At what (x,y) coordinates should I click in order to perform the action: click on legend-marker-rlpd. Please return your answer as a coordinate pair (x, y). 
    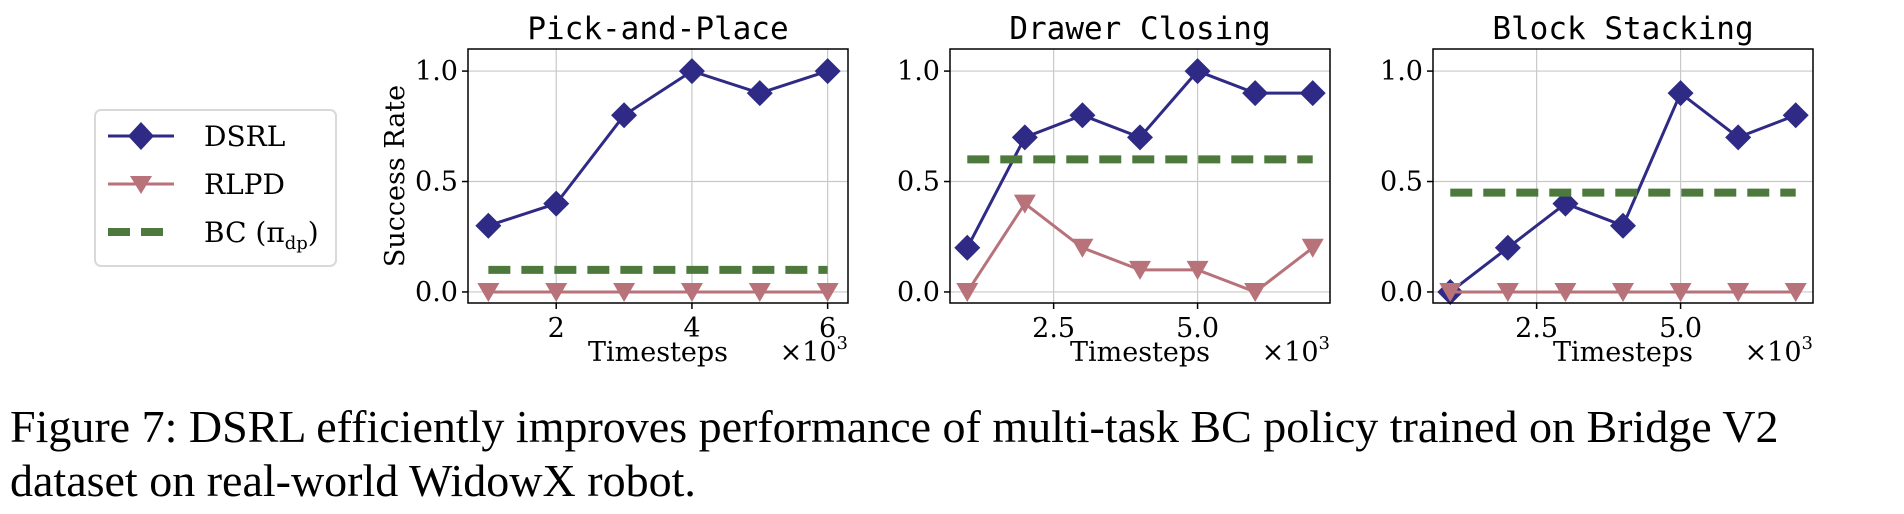
    Looking at the image, I should click on (141, 185).